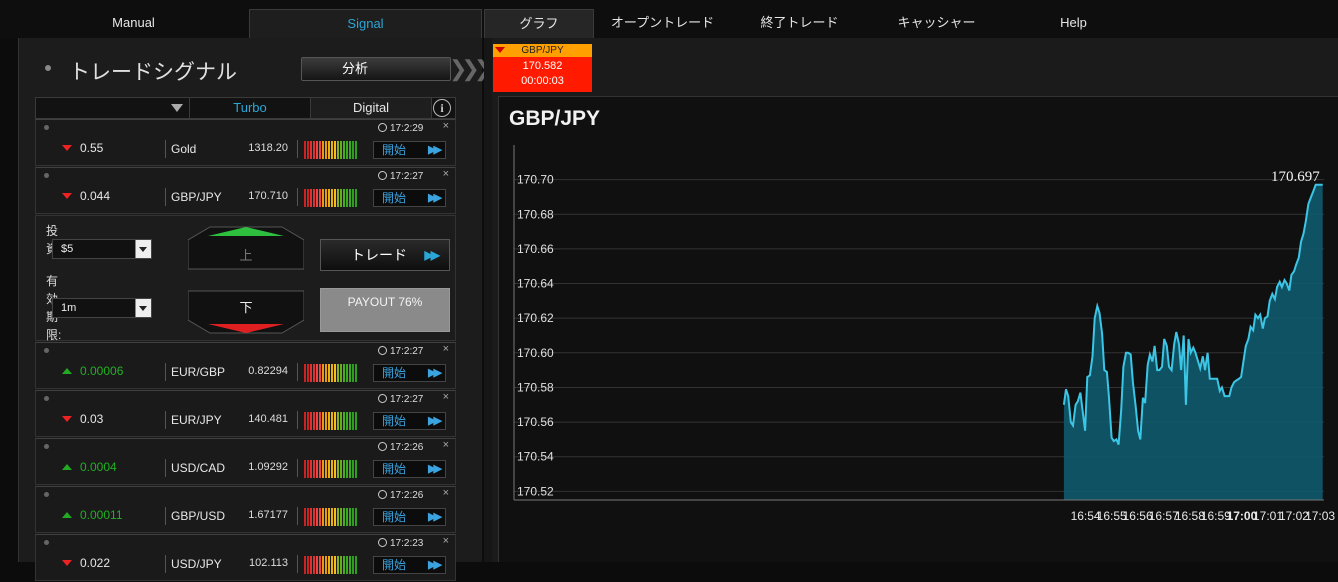 The image size is (1338, 582). What do you see at coordinates (153, 72) in the screenshot?
I see `panel-title: トレードシグナル` at bounding box center [153, 72].